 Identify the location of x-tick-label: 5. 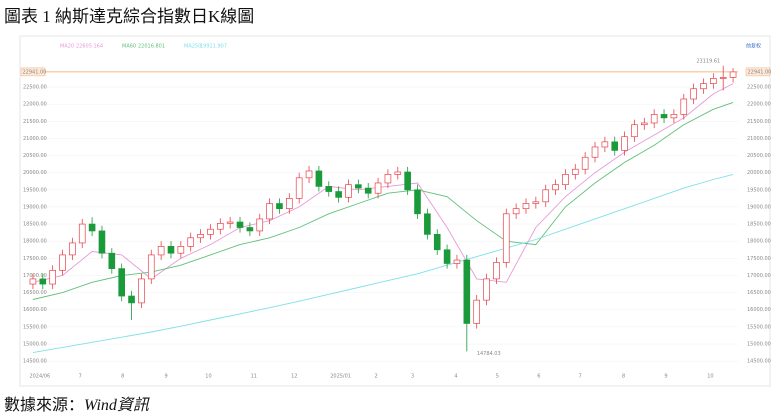
(497, 377).